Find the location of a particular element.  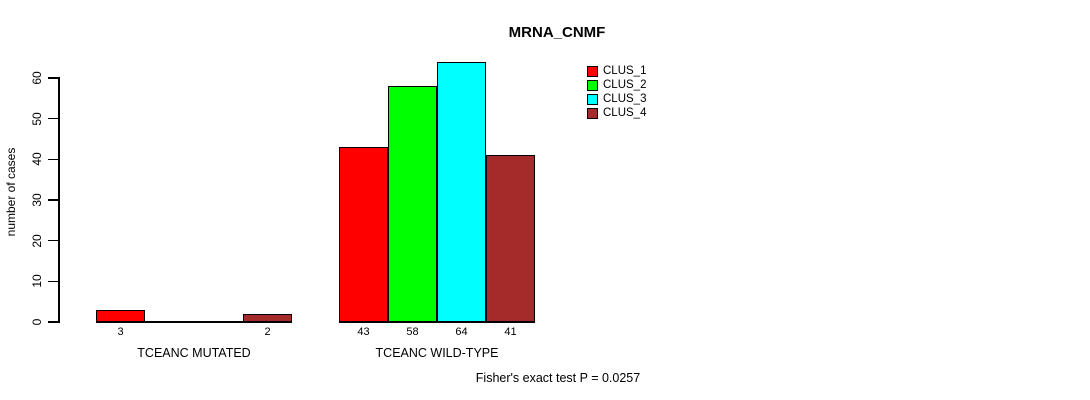

legend-item: CLUS_1 is located at coordinates (616, 71).